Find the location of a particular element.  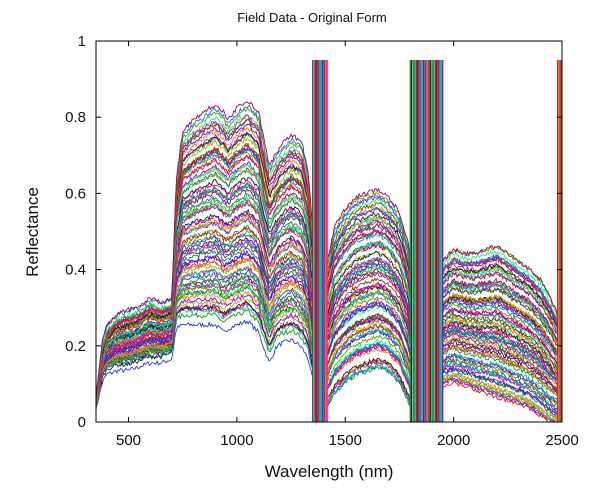

y-tick-label: 1 is located at coordinates (82, 41).